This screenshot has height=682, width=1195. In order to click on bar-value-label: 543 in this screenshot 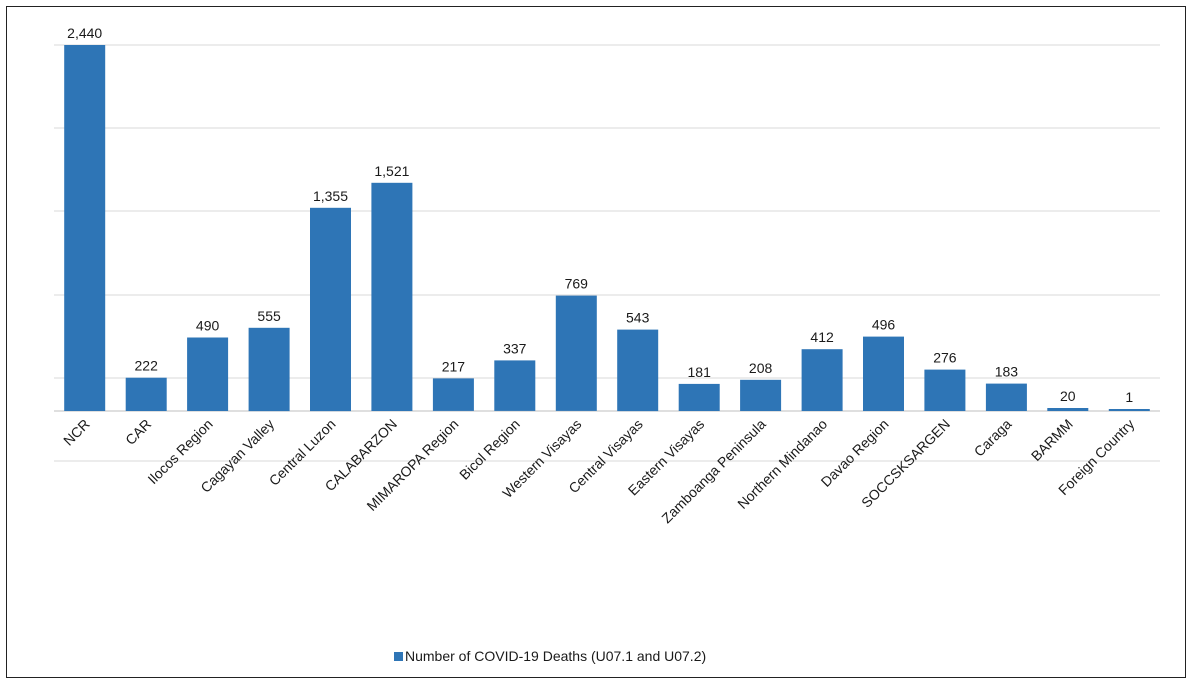, I will do `click(638, 318)`.